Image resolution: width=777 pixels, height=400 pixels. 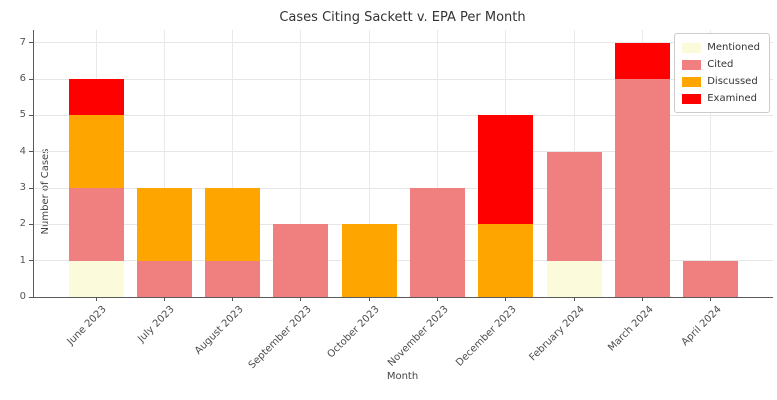 I want to click on y-tick-label: 7, so click(x=22, y=42).